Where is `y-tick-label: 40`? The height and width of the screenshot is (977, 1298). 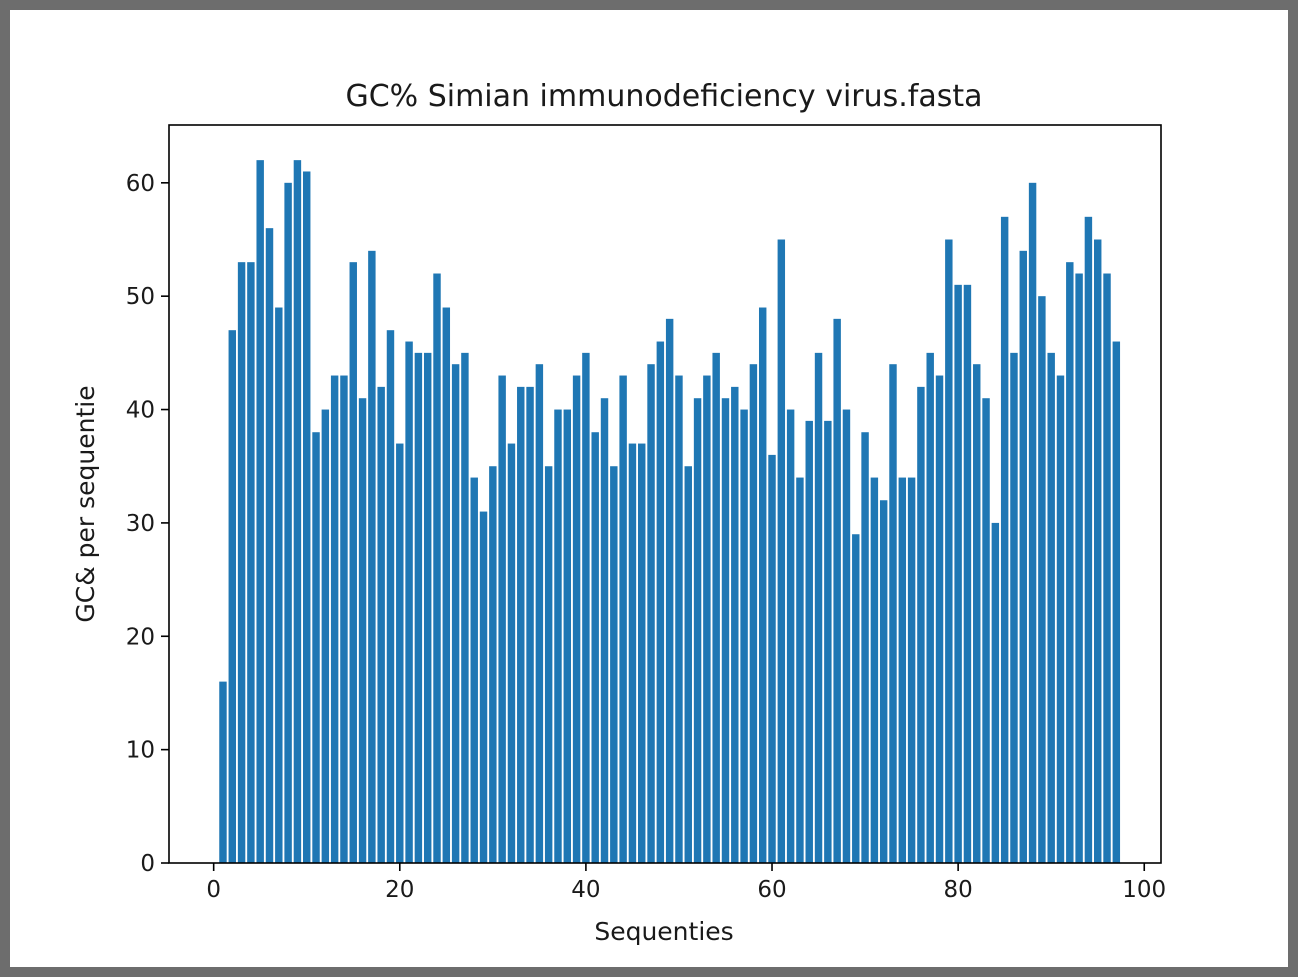 y-tick-label: 40 is located at coordinates (140, 411).